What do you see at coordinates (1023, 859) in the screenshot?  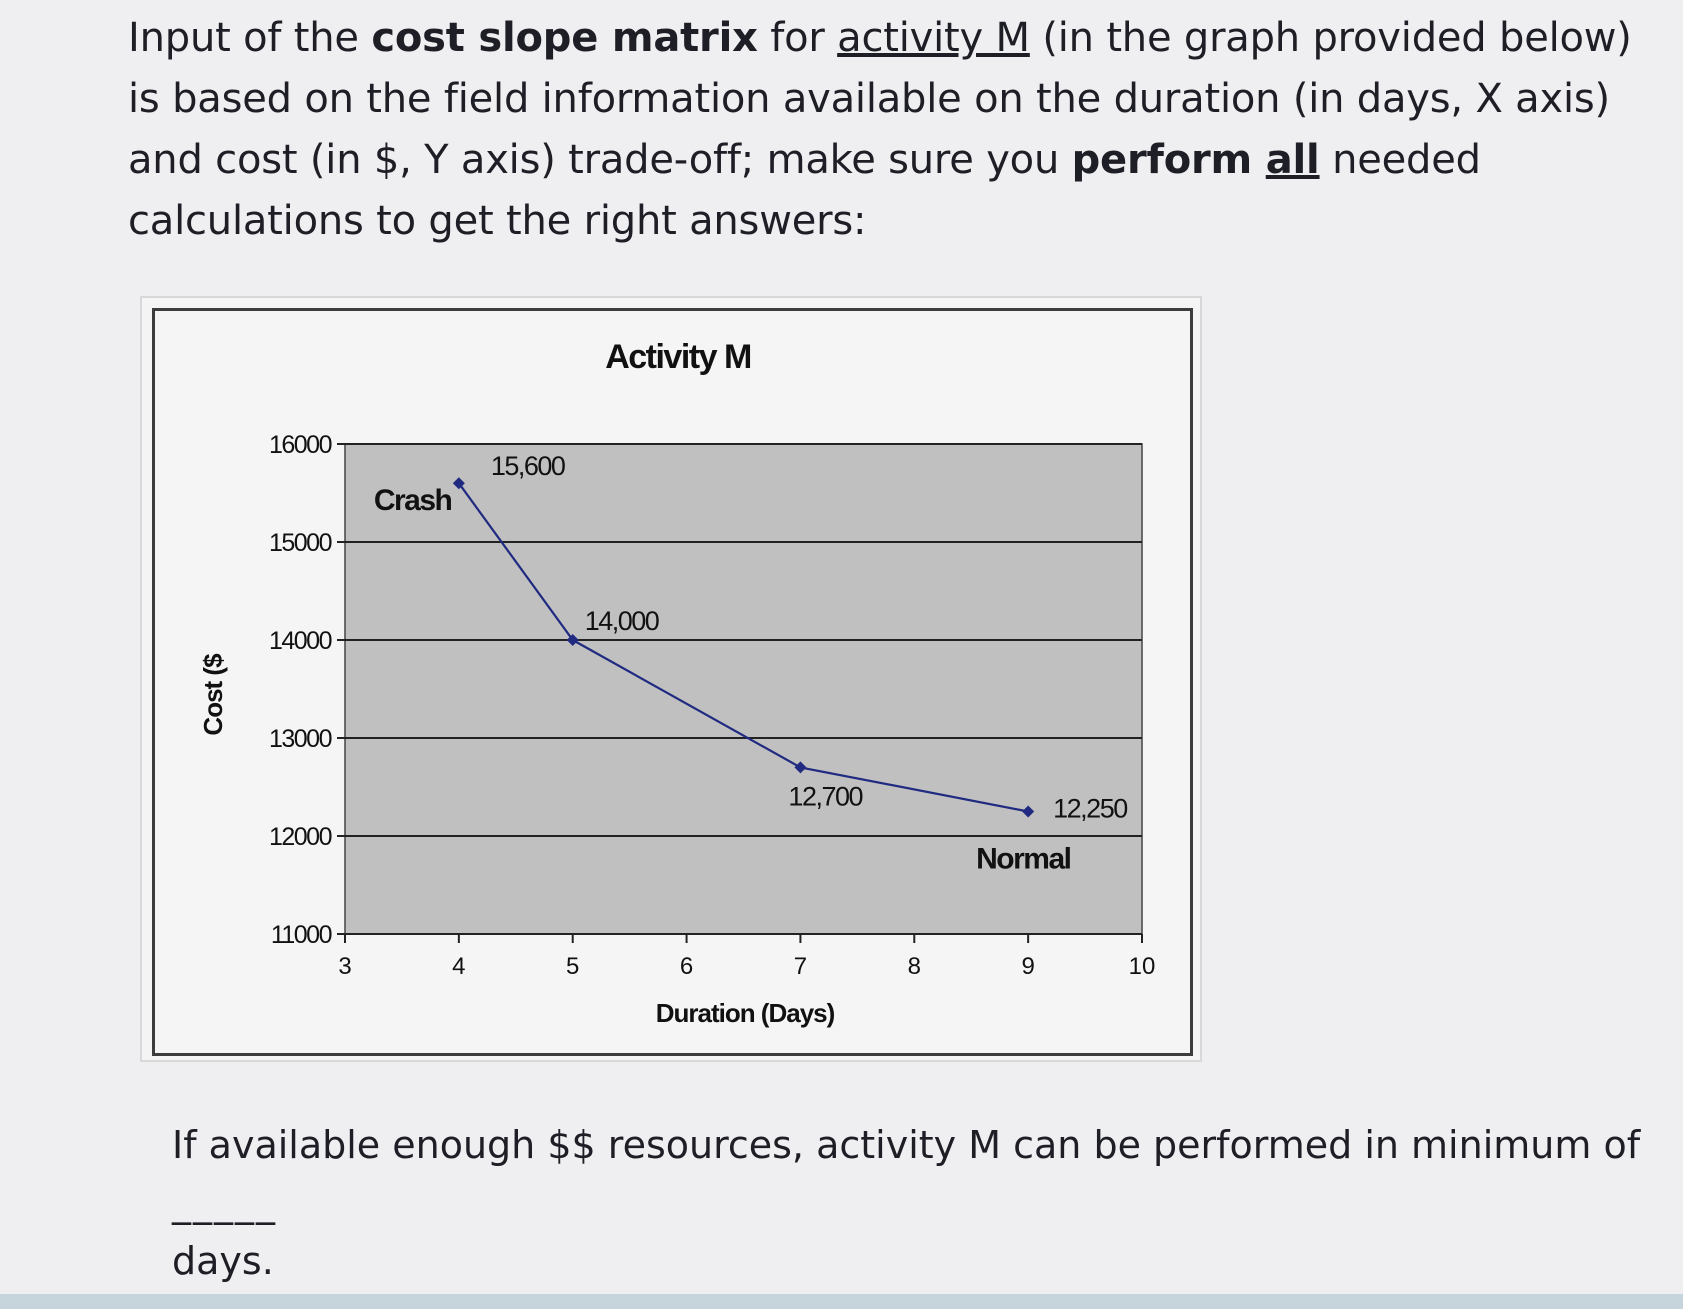 I see `normal-annotation: Normal` at bounding box center [1023, 859].